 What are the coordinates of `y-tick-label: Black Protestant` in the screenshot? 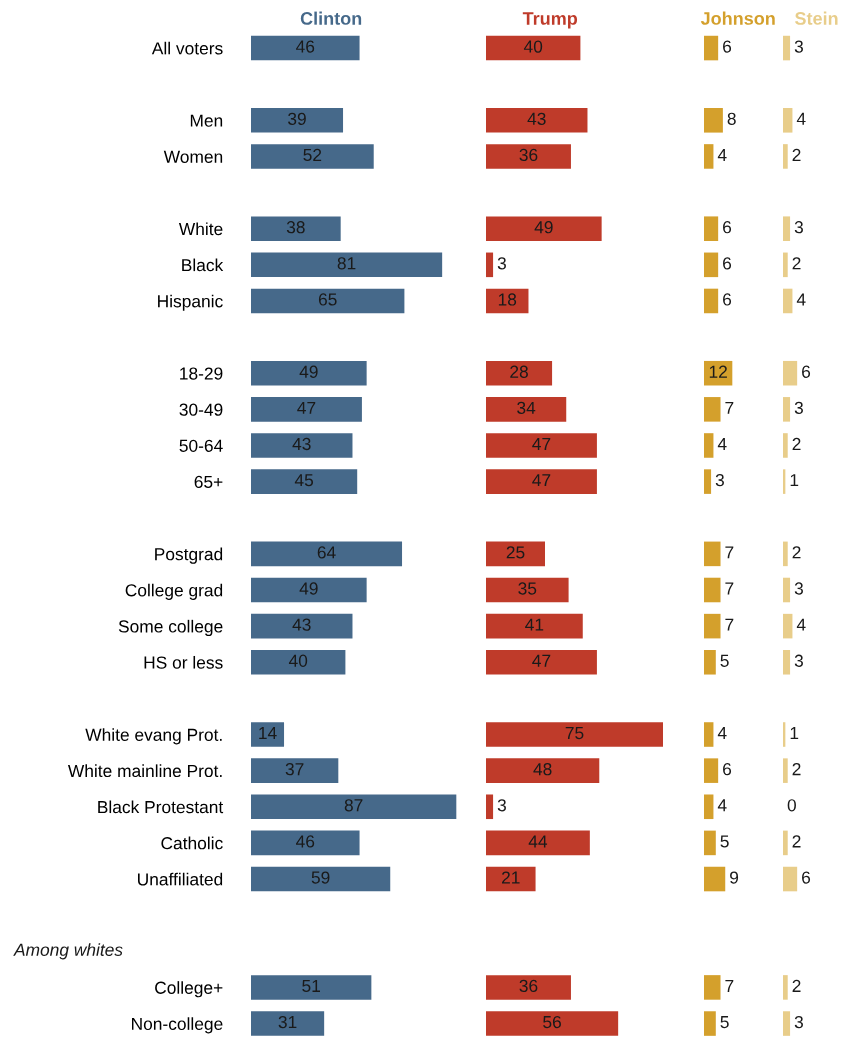 It's located at (161, 807).